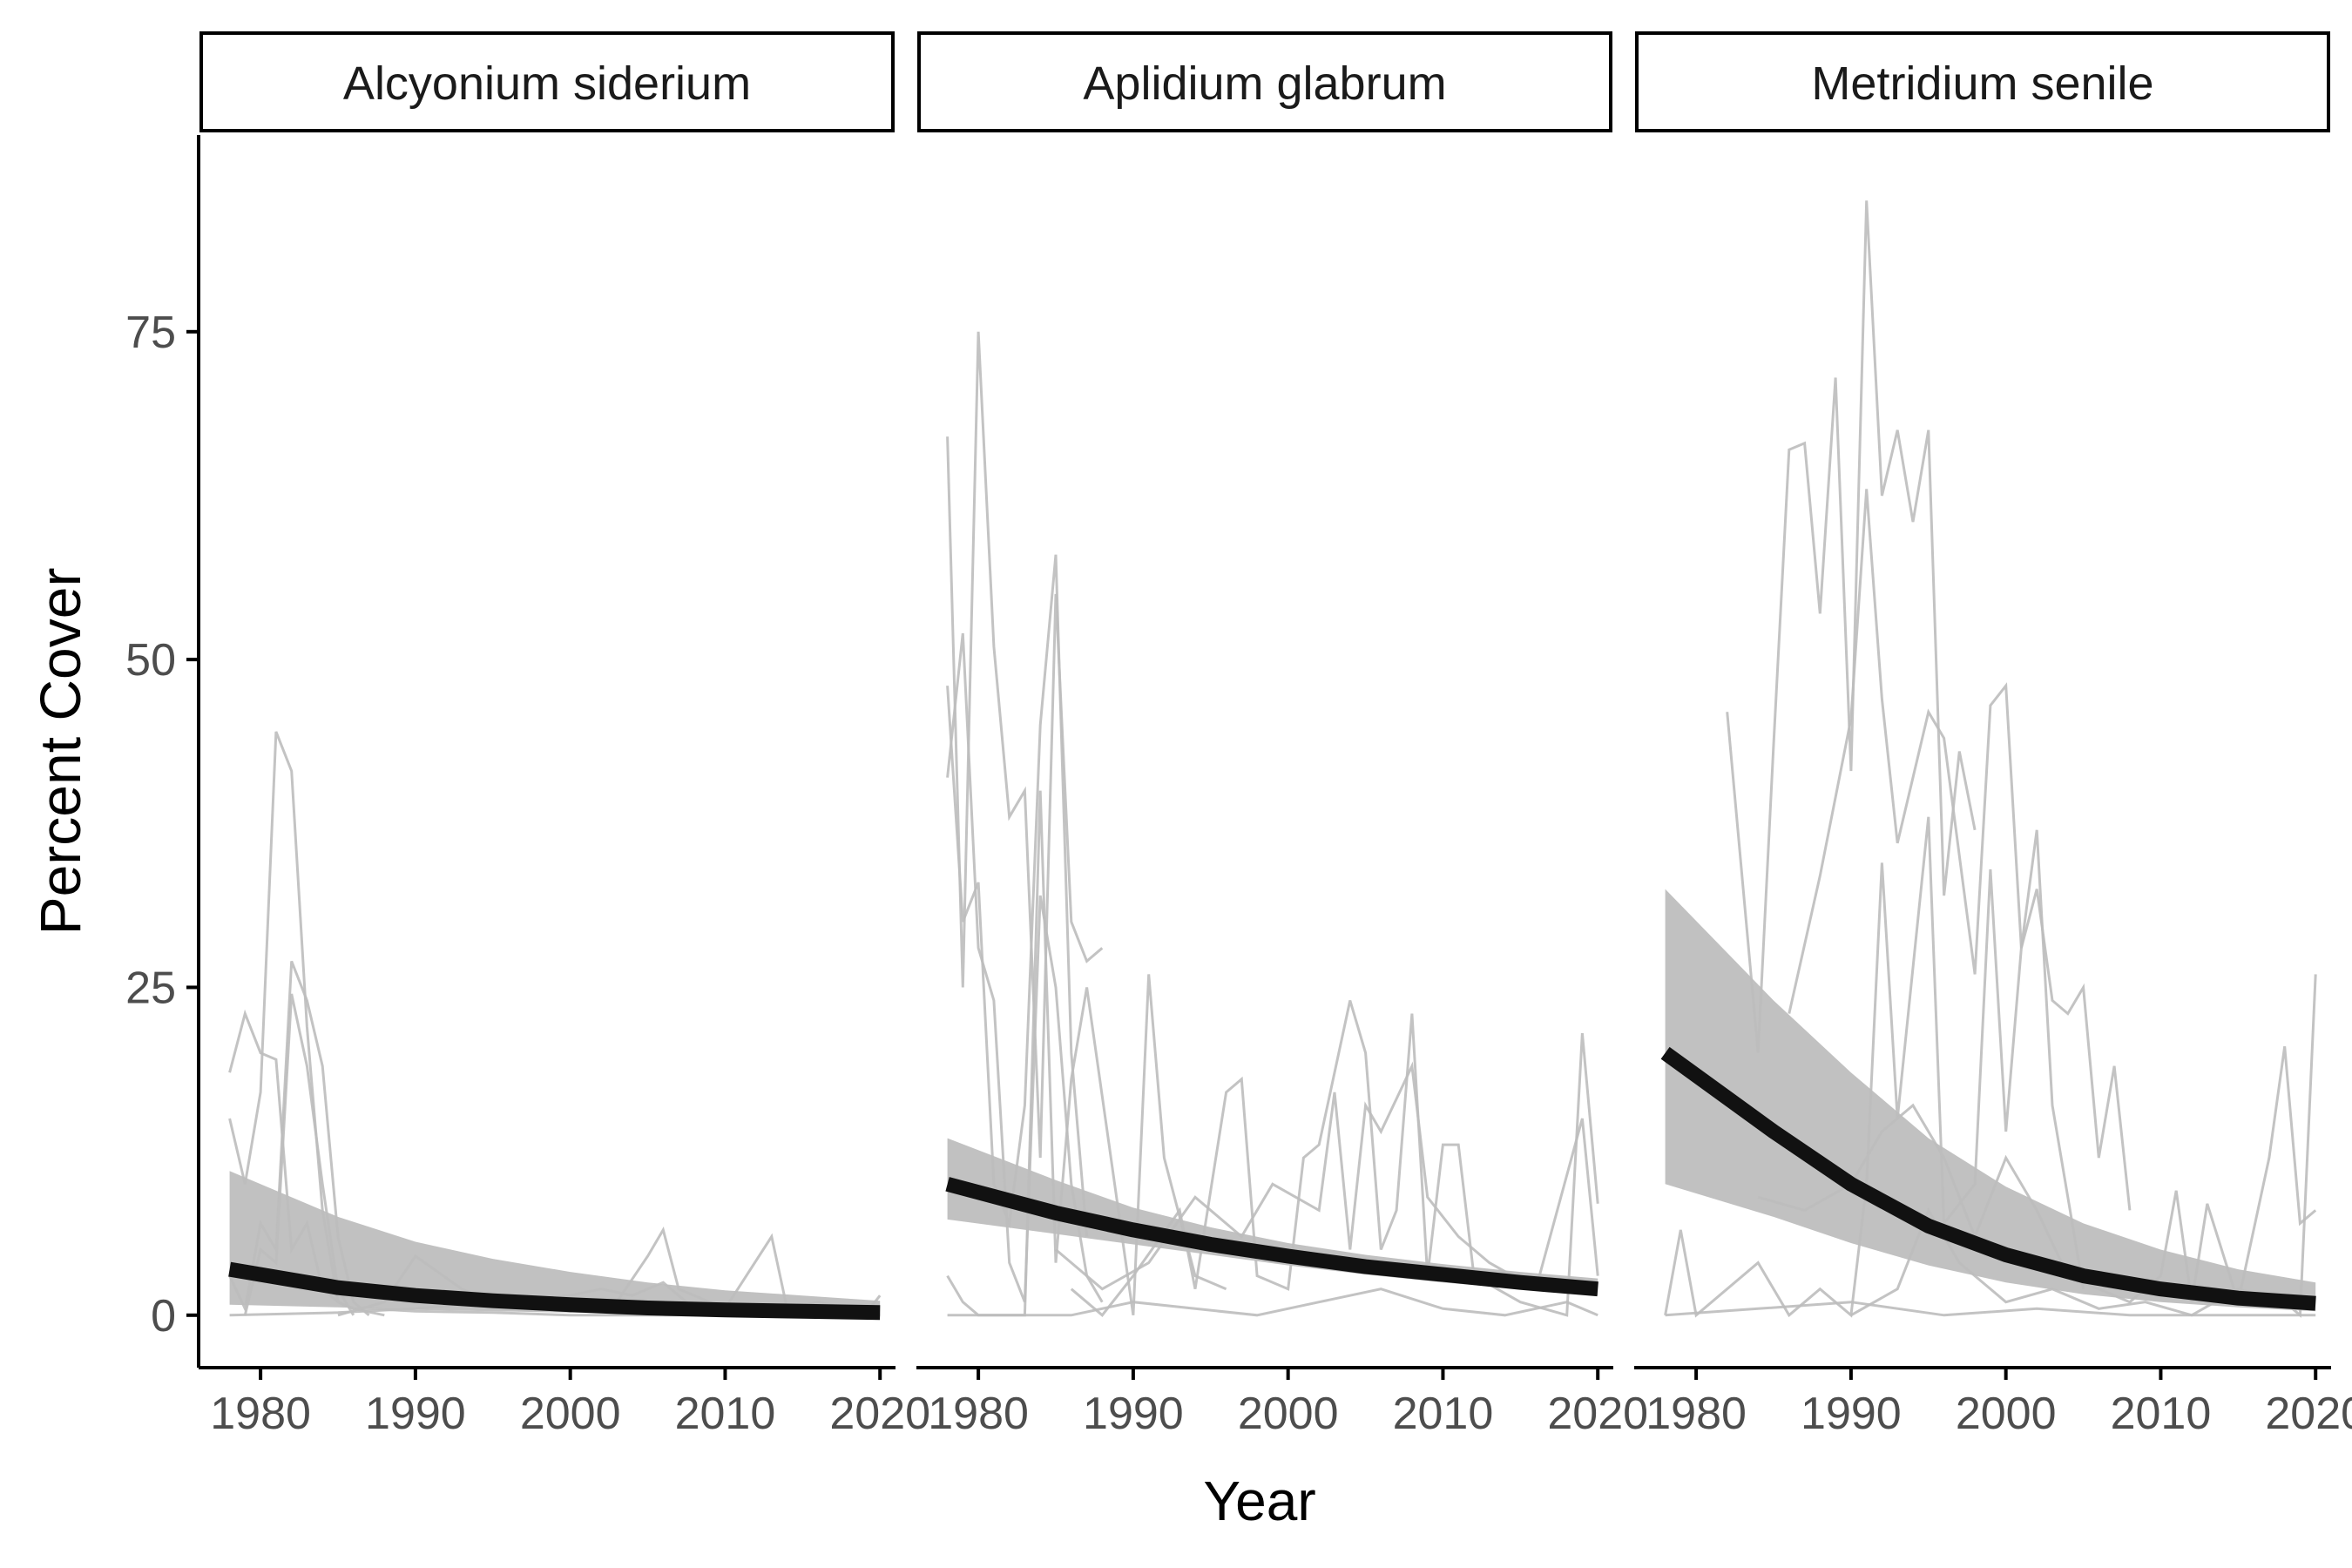  What do you see at coordinates (260, 1414) in the screenshot?
I see `panel-1-x-tick-label-1980: 1980` at bounding box center [260, 1414].